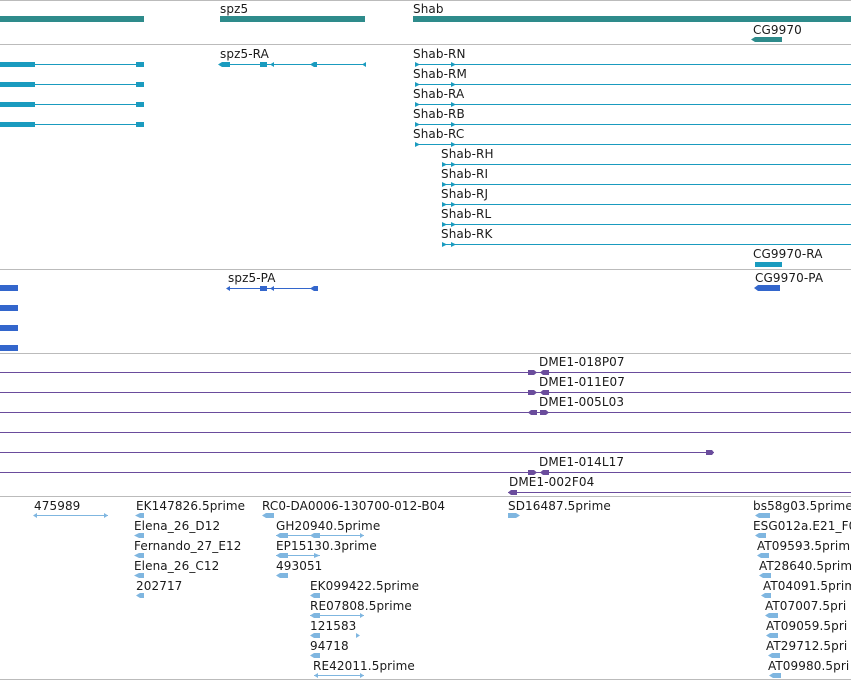 Image resolution: width=851 pixels, height=681 pixels. What do you see at coordinates (802, 526) in the screenshot?
I see `est-label-esg012a: ESG012a.E21_F0` at bounding box center [802, 526].